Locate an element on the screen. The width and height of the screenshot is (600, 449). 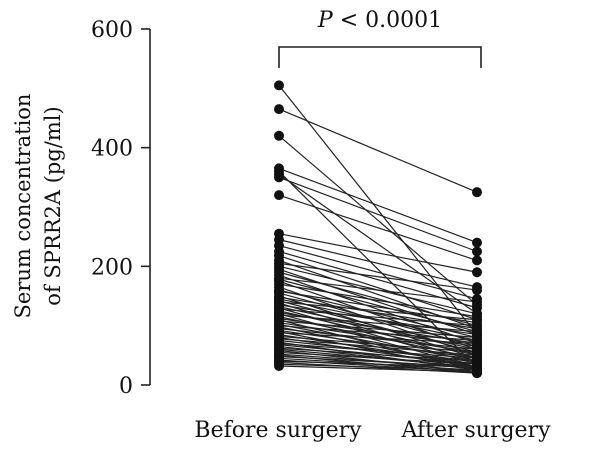
y-axis-title-line-1: Serum concentration is located at coordinates (23, 206).